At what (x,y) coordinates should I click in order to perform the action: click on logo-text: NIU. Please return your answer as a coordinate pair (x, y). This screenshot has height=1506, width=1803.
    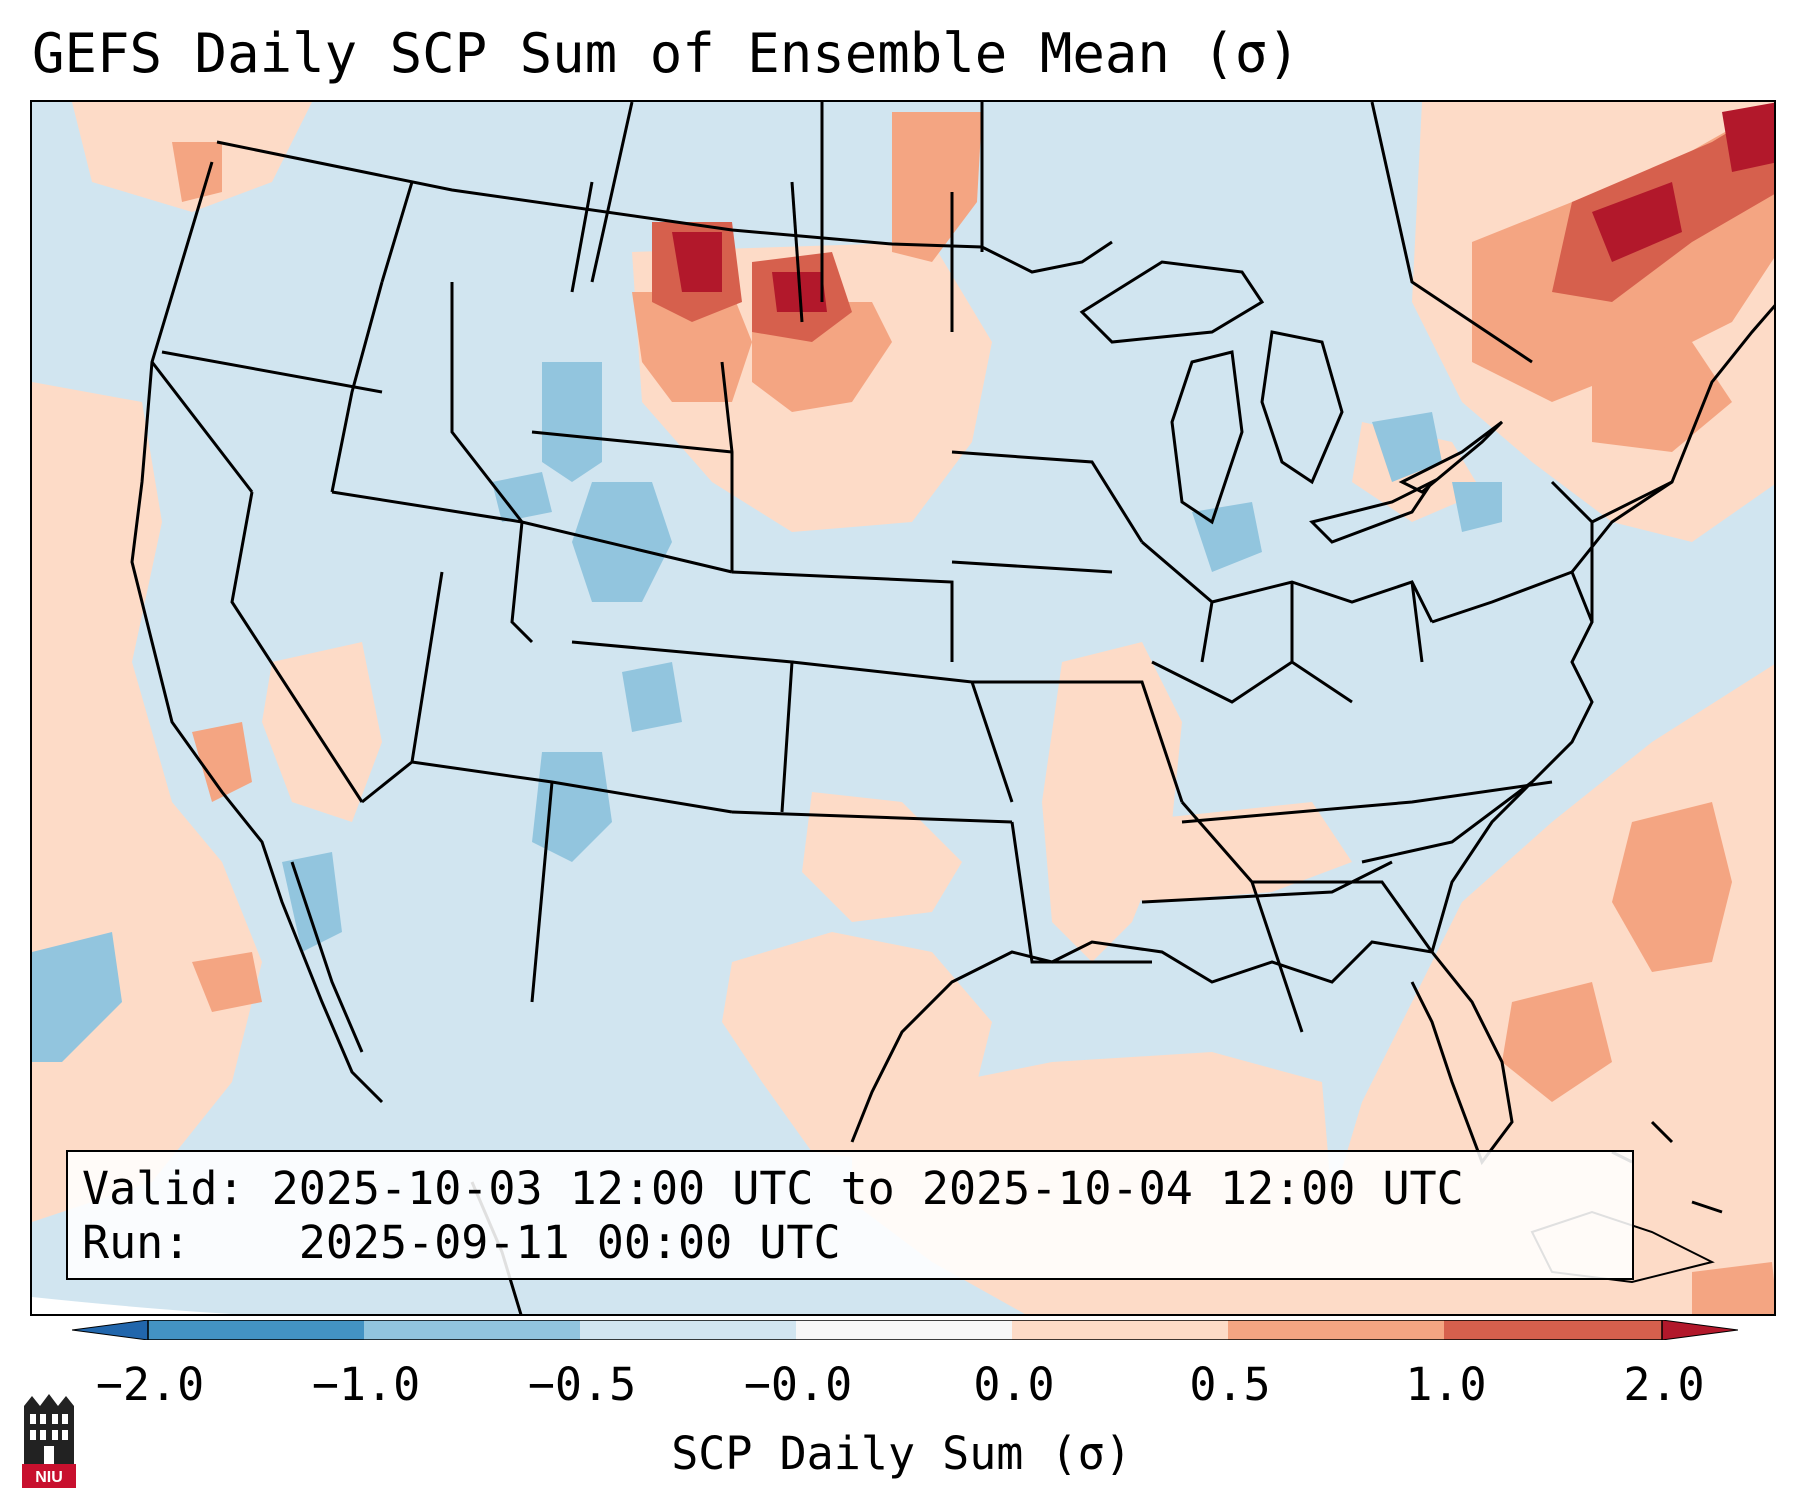
    Looking at the image, I should click on (49, 1477).